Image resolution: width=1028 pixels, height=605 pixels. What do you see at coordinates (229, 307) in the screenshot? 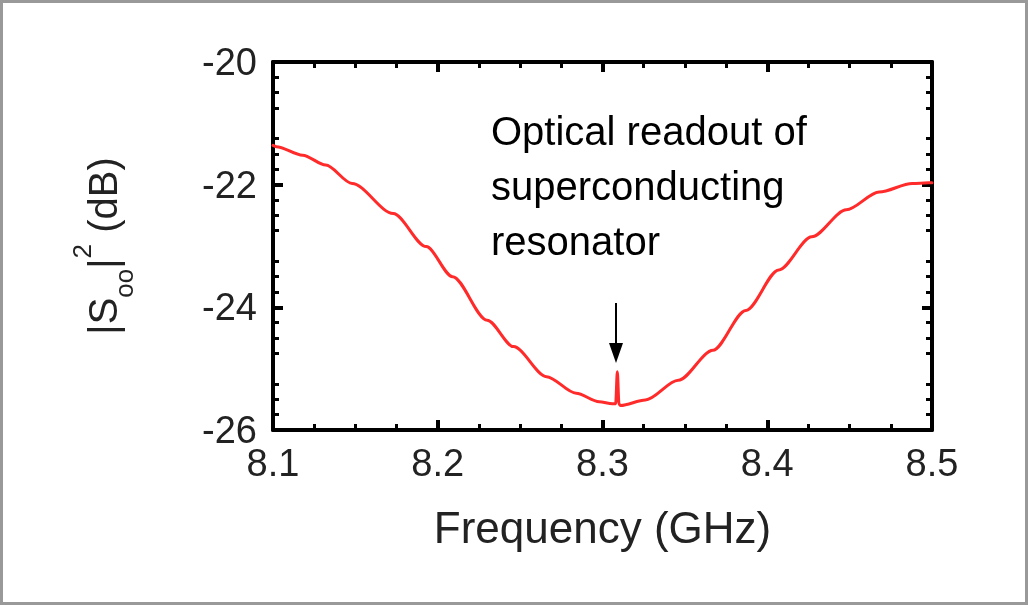
I see `y-tick-label: -24` at bounding box center [229, 307].